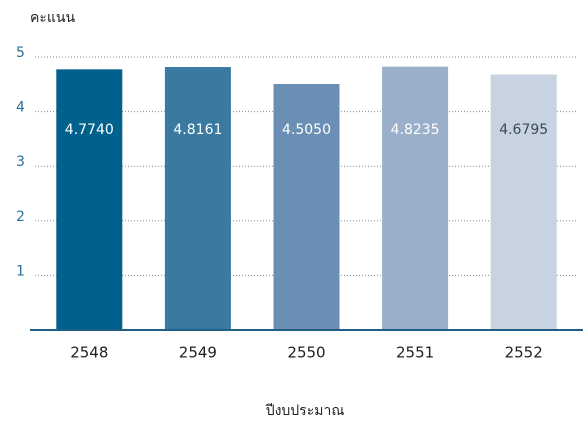  Describe the element at coordinates (524, 353) in the screenshot. I see `x-tick-label: 2552` at that location.